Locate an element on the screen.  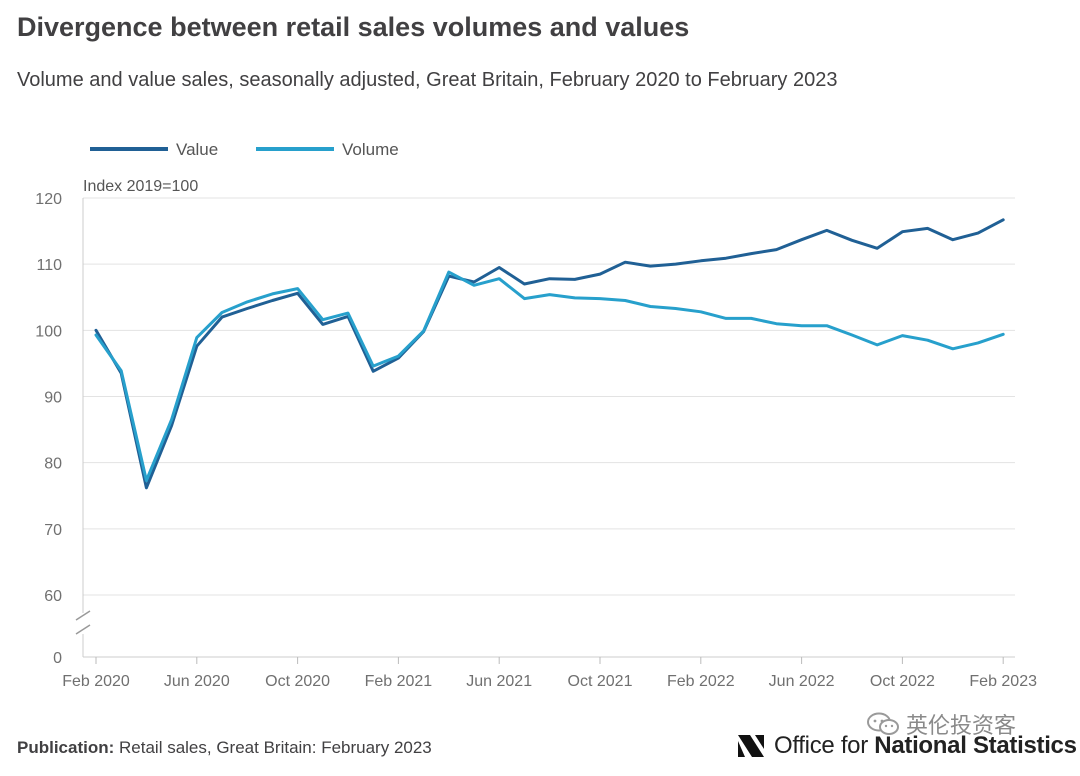
legend-label-volume: Volume is located at coordinates (370, 149).